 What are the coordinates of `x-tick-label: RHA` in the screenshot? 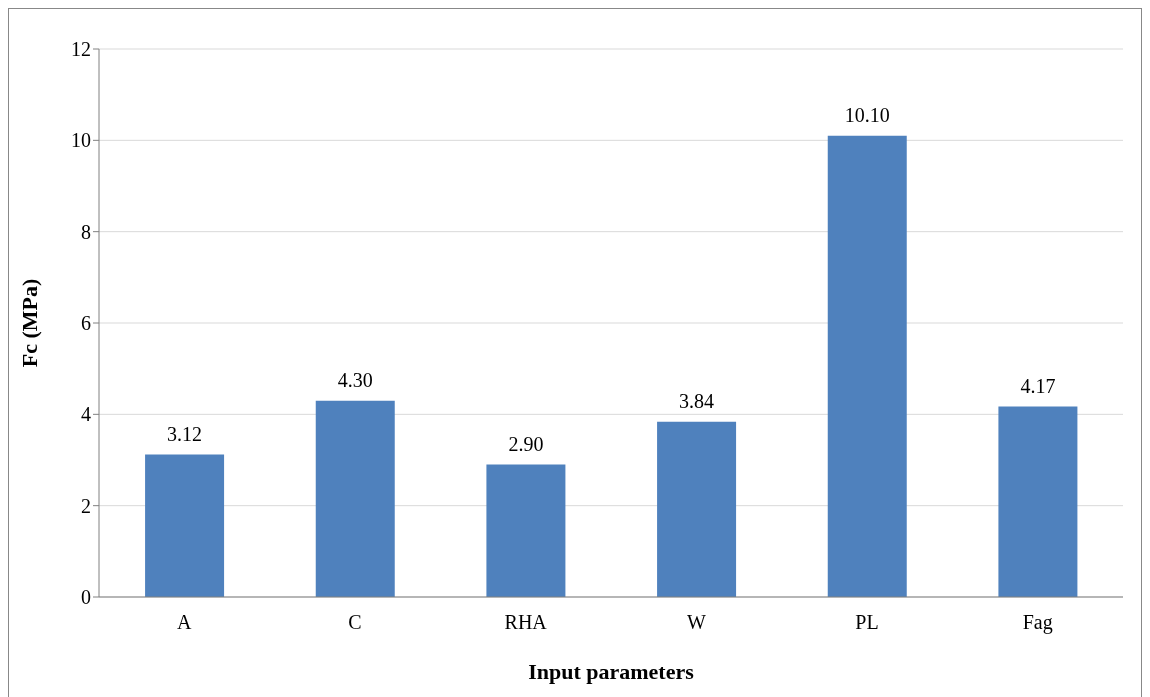 It's located at (526, 622).